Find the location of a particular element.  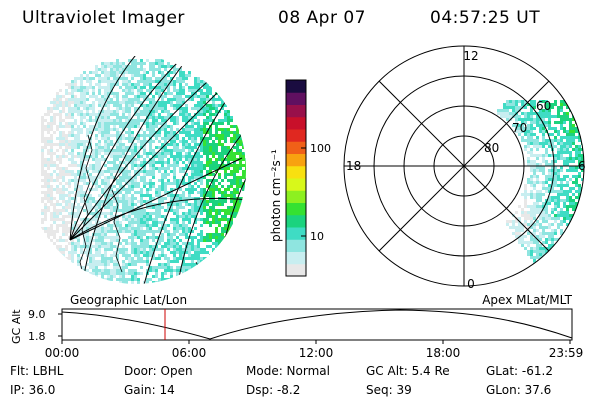

color-bar-frame is located at coordinates (296, 178).